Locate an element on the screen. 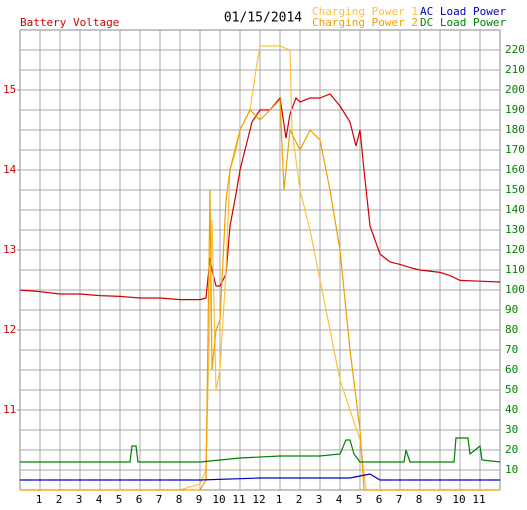 The width and height of the screenshot is (527, 510). y2-tick-label: 30 is located at coordinates (511, 429).